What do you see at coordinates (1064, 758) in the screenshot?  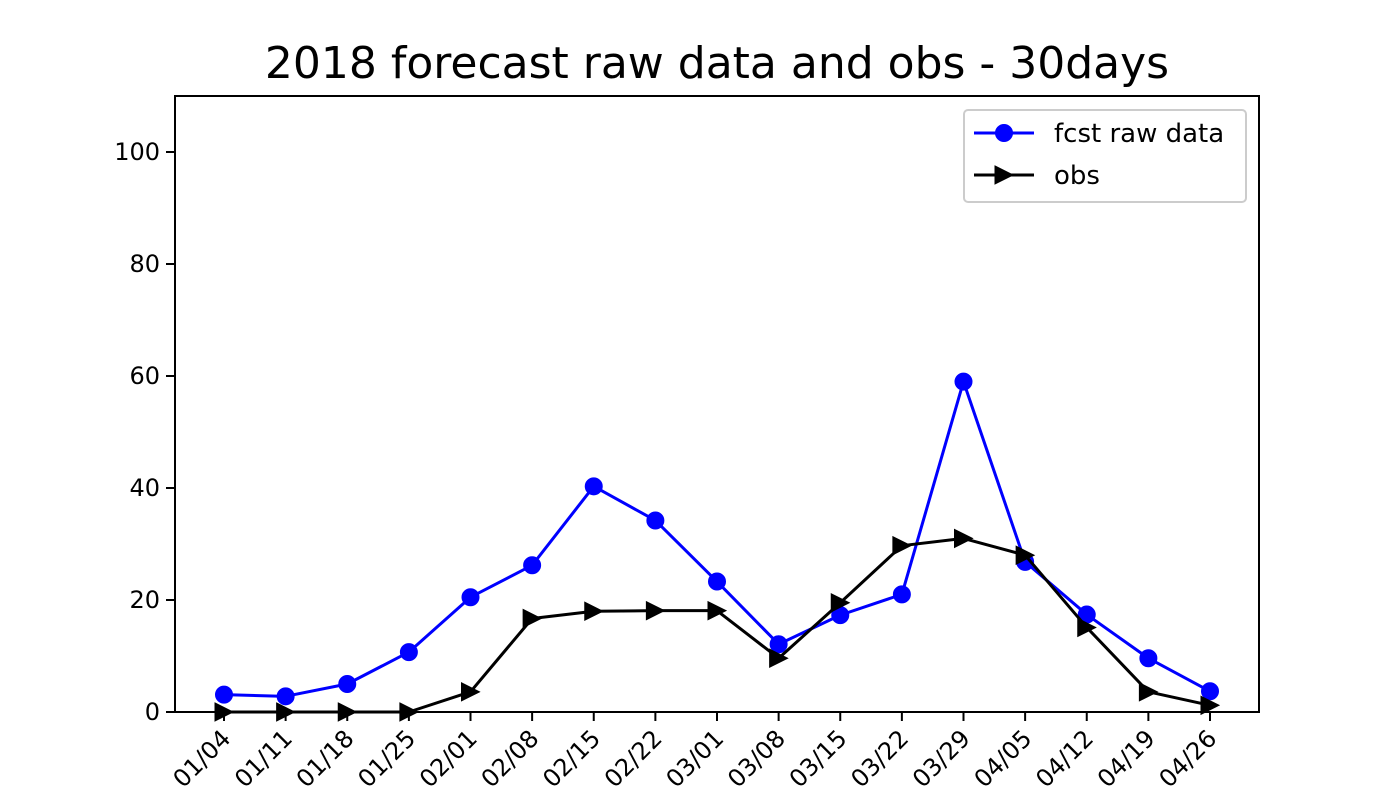 I see `x-tick-label: 04/12` at bounding box center [1064, 758].